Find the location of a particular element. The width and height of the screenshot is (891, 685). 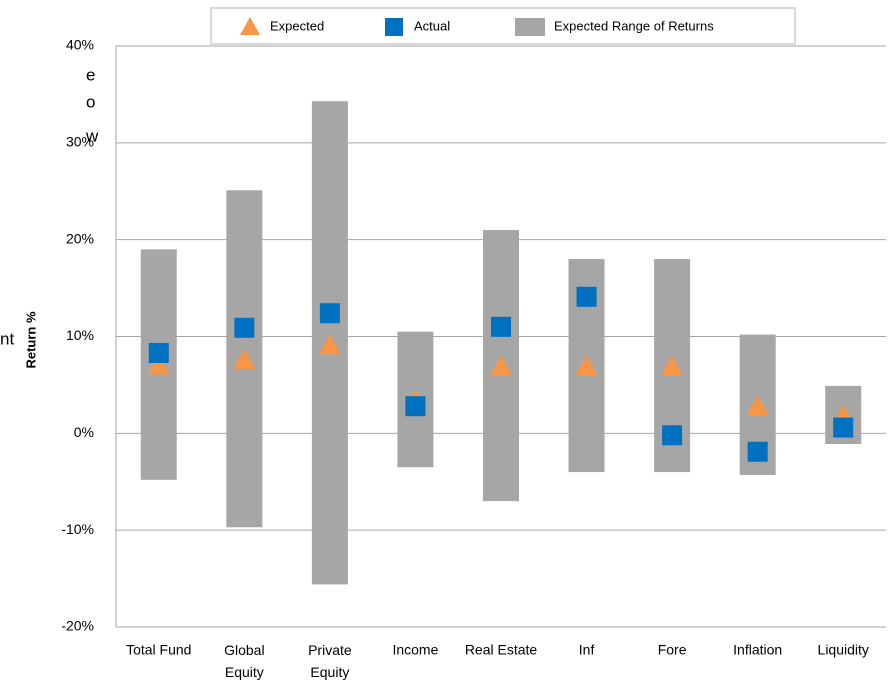

cut-off-text: o is located at coordinates (90, 101).